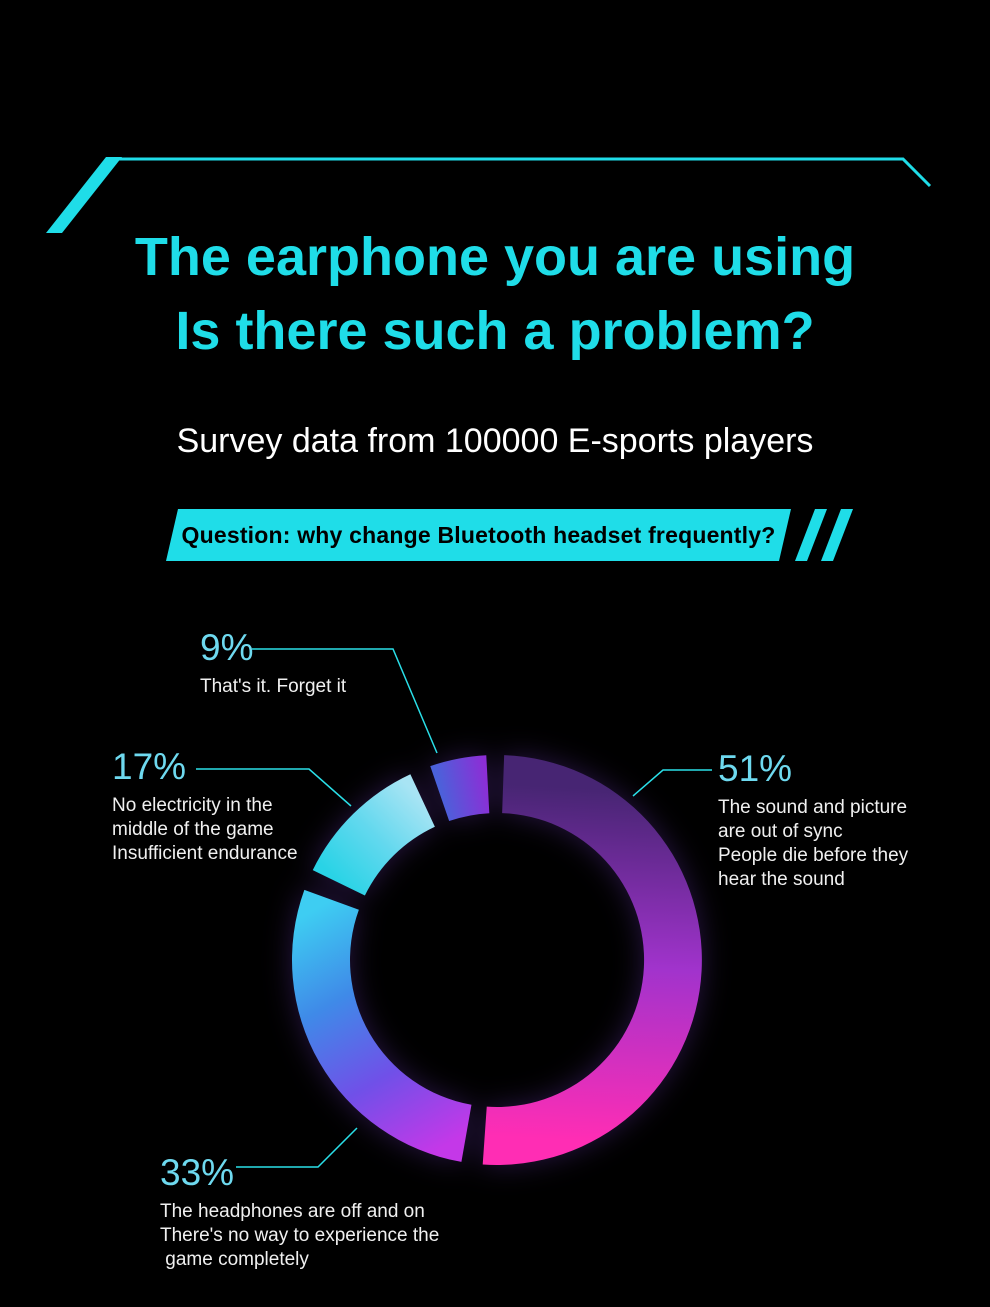 The image size is (990, 1307). What do you see at coordinates (495, 257) in the screenshot?
I see `title-line-1: The earphone you are using` at bounding box center [495, 257].